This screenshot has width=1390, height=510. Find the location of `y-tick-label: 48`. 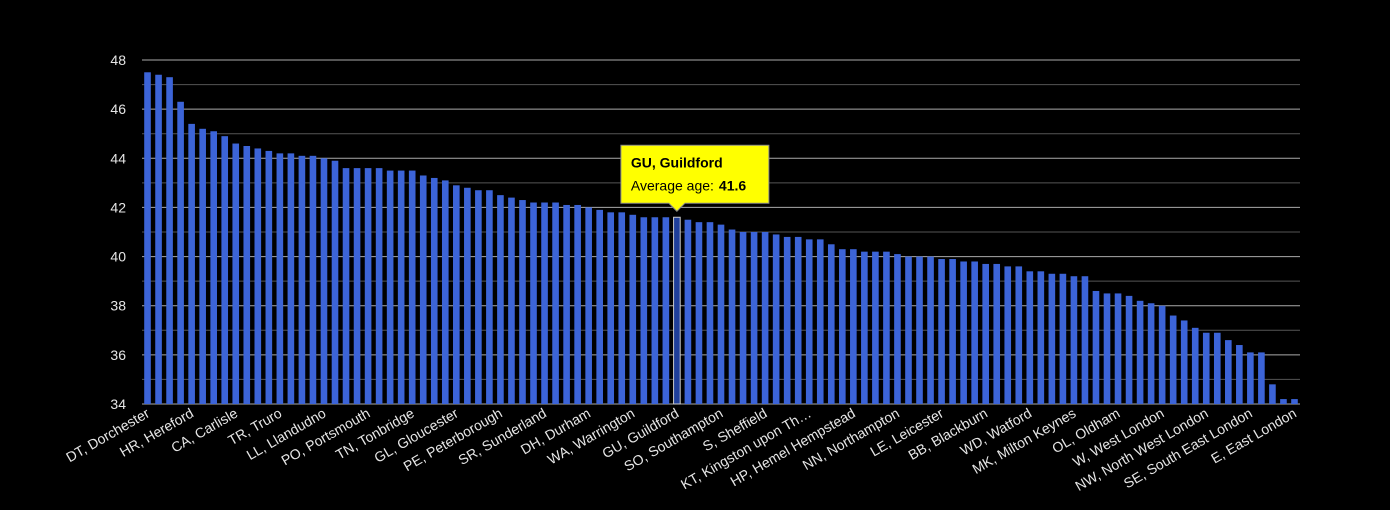

y-tick-label: 48 is located at coordinates (118, 60).